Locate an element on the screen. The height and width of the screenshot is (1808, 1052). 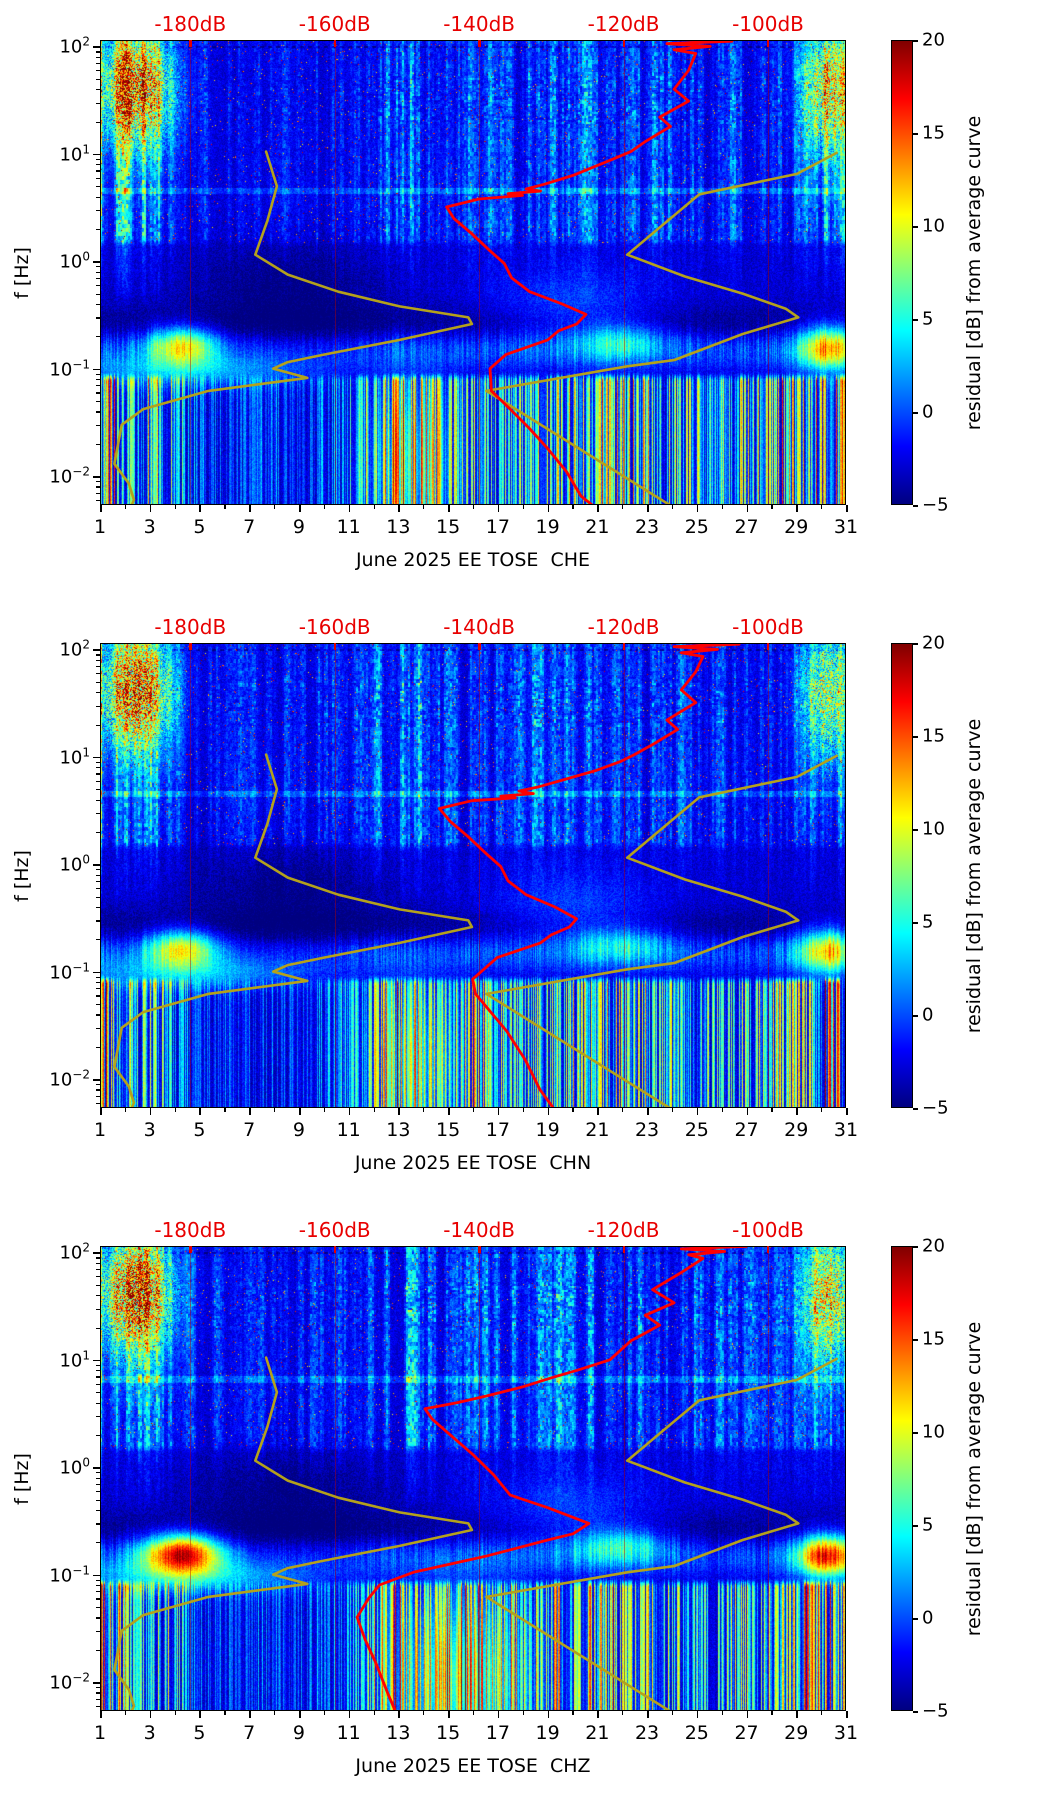
y-tick-label: 10⁰ is located at coordinates (74, 261).